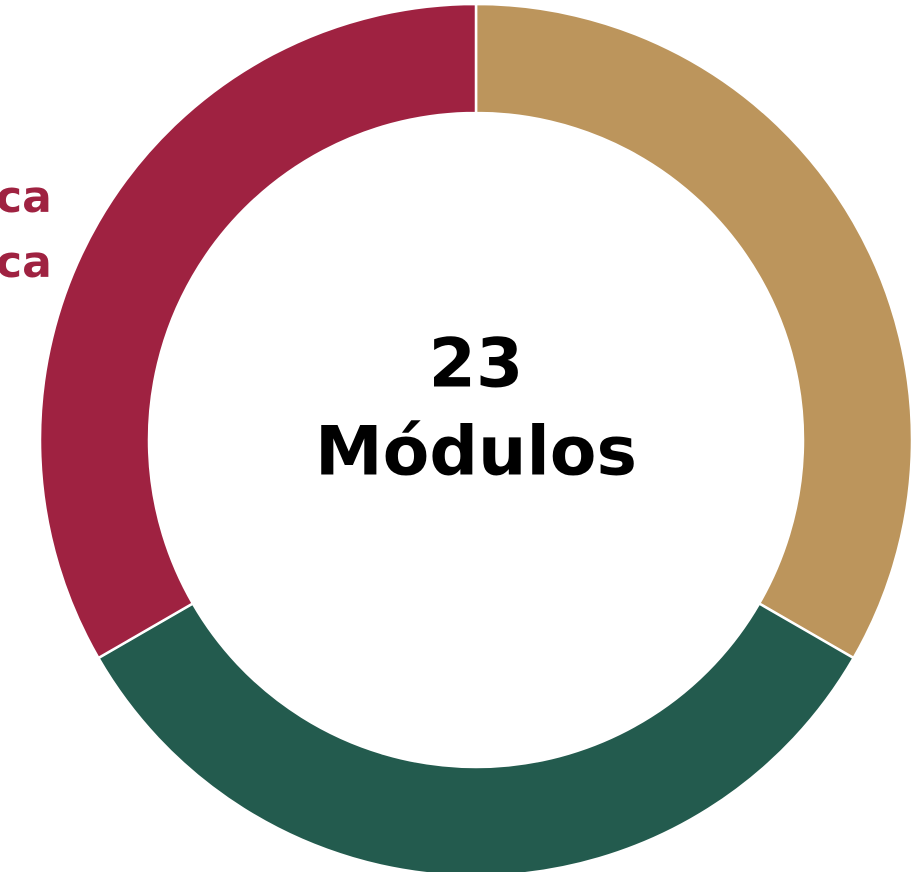 This screenshot has height=872, width=914. I want to click on center-value: 23, so click(476, 364).